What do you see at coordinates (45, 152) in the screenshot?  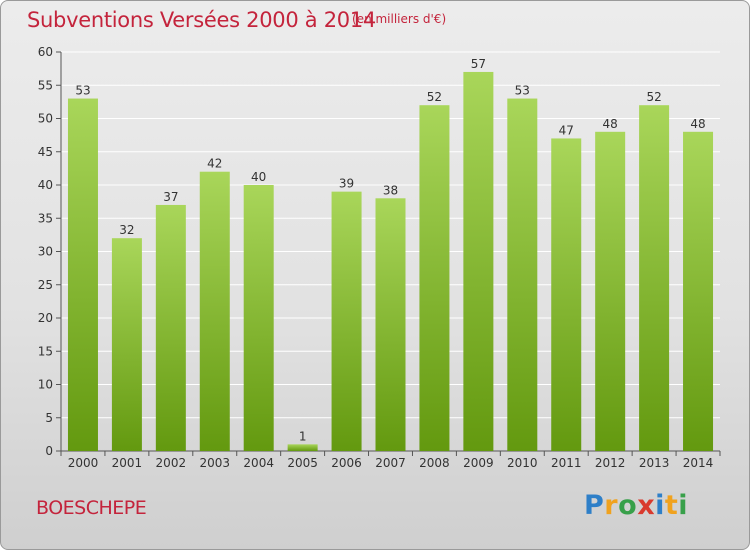 I see `y-tick-label: 45` at bounding box center [45, 152].